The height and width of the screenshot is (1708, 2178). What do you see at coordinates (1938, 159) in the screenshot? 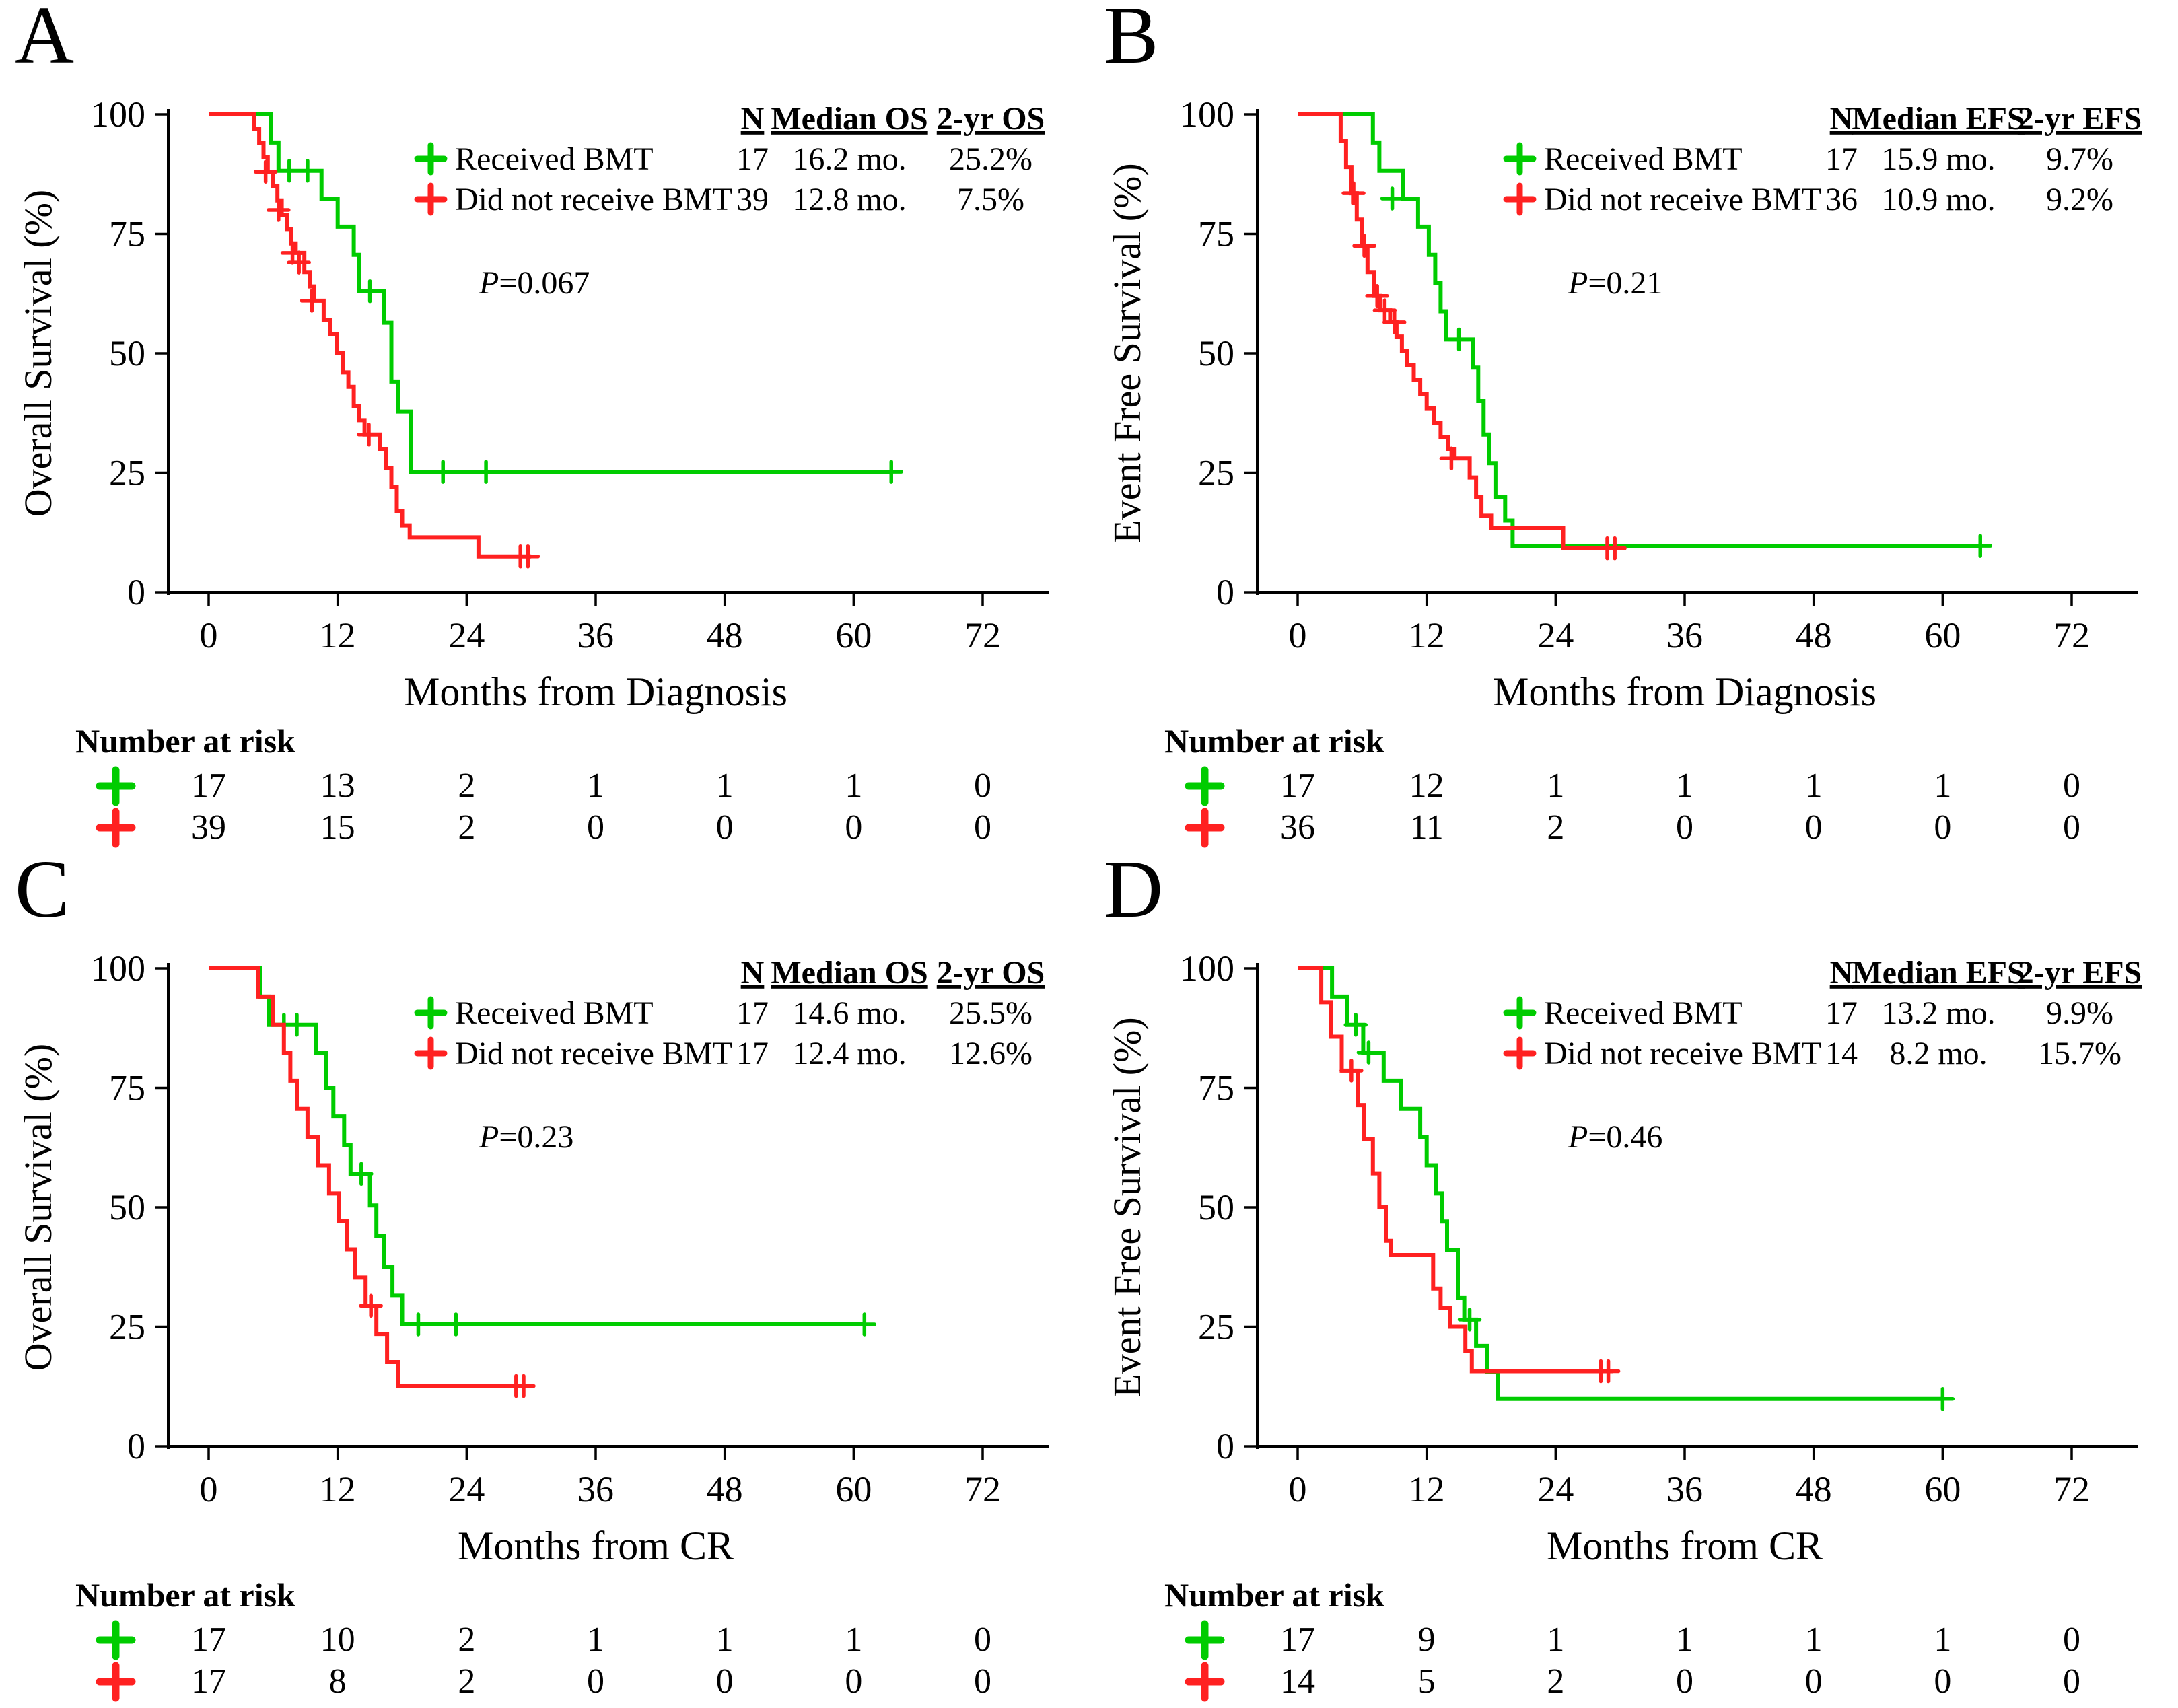
I see `legend-median-bmt: 15.9 mo.` at bounding box center [1938, 159].